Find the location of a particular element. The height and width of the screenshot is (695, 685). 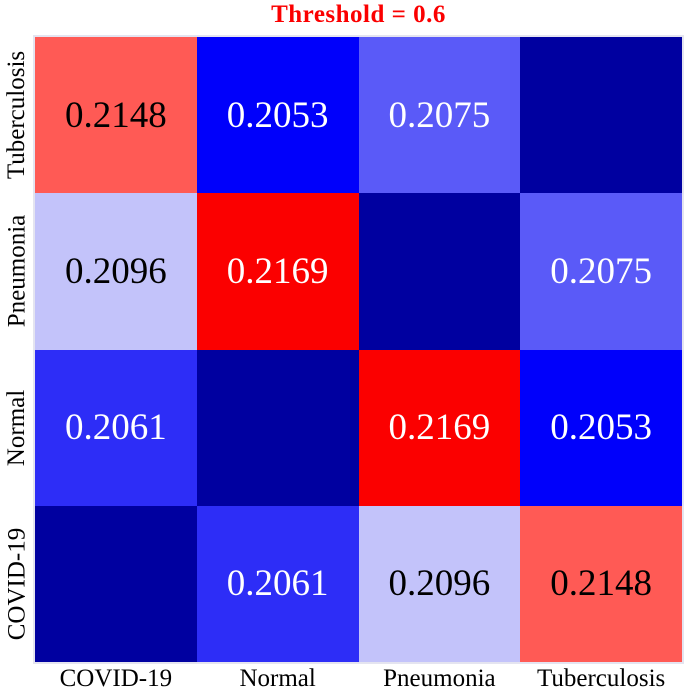

y-axis-slot: Tuberculosis is located at coordinates (17, 115).